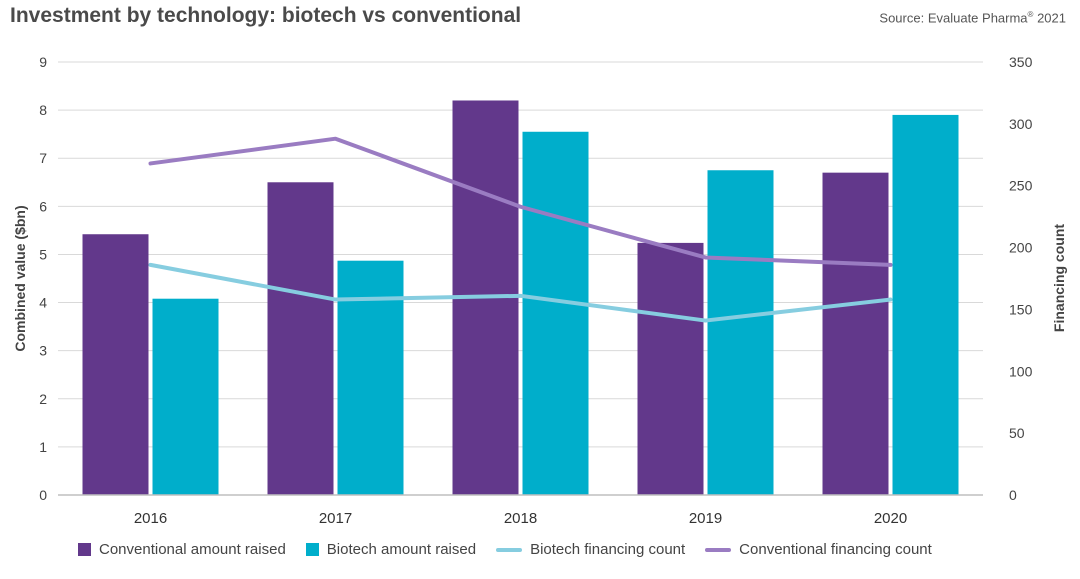 The height and width of the screenshot is (579, 1080). What do you see at coordinates (1021, 124) in the screenshot?
I see `y2-tick-label: 300` at bounding box center [1021, 124].